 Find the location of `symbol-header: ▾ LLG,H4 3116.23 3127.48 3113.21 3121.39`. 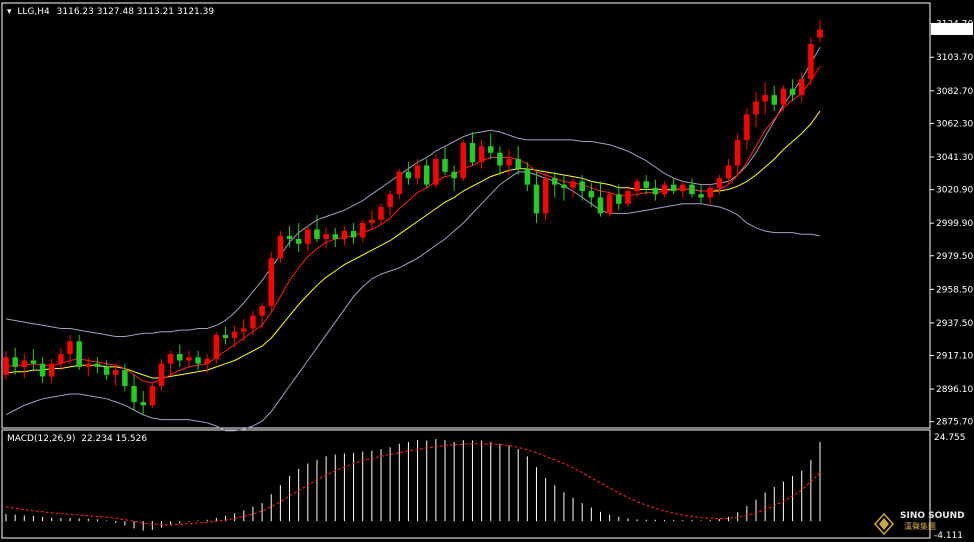

symbol-header: ▾ LLG,H4 3116.23 3127.48 3113.21 3121.39 is located at coordinates (110, 12).